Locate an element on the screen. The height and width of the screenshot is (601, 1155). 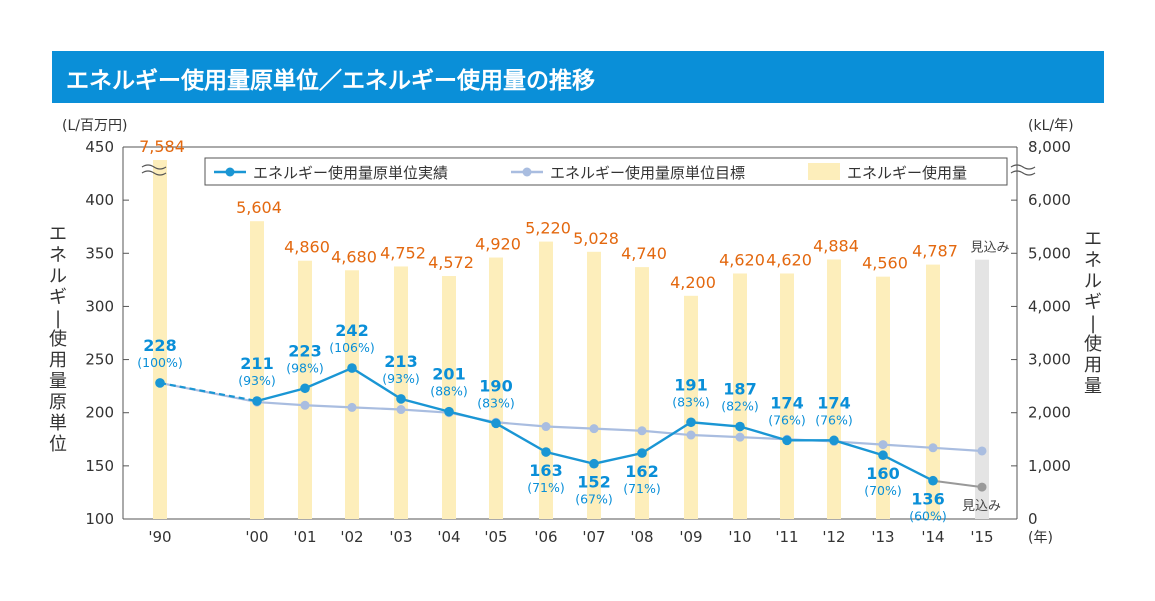
energy-bar-label: 4,620 is located at coordinates (742, 259).